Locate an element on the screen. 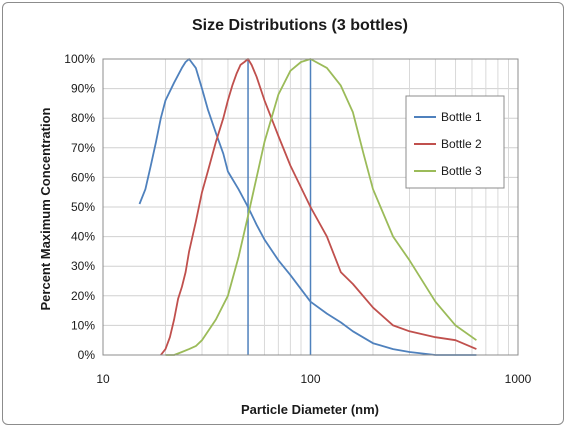 This screenshot has width=568, height=429. y-tick-label: 40% is located at coordinates (83, 237).